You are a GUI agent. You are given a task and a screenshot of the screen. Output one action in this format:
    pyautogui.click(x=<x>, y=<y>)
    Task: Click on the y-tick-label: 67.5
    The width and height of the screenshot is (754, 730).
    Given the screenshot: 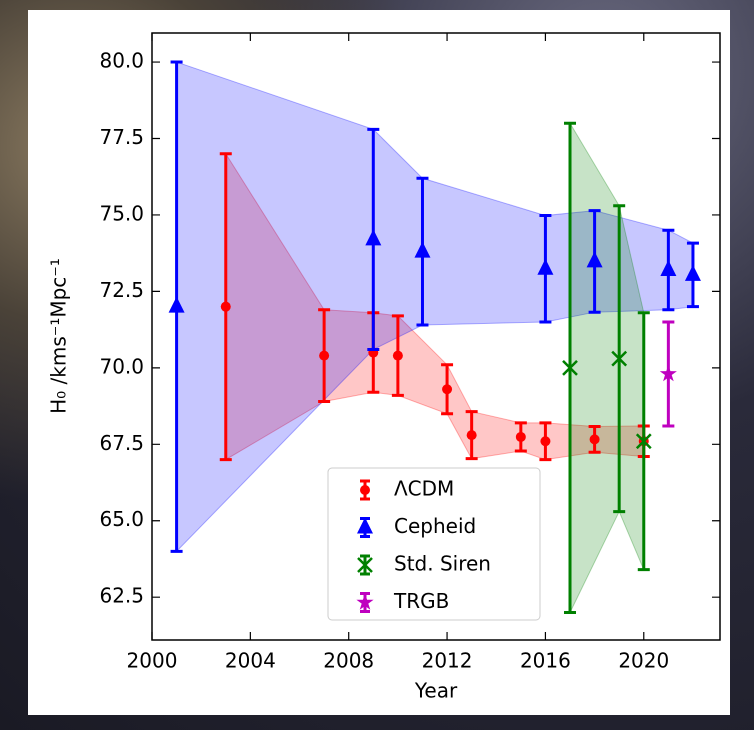 What is the action you would take?
    pyautogui.click(x=121, y=443)
    